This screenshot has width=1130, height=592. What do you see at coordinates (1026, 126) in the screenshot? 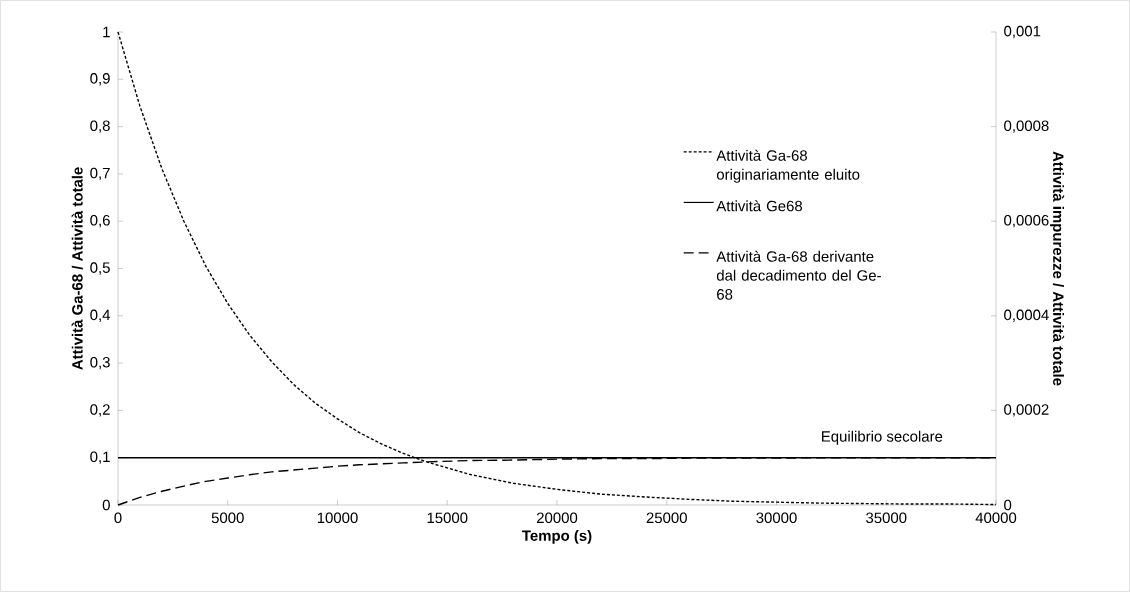
I see `y2-tick-label: 0,0008` at bounding box center [1026, 126].